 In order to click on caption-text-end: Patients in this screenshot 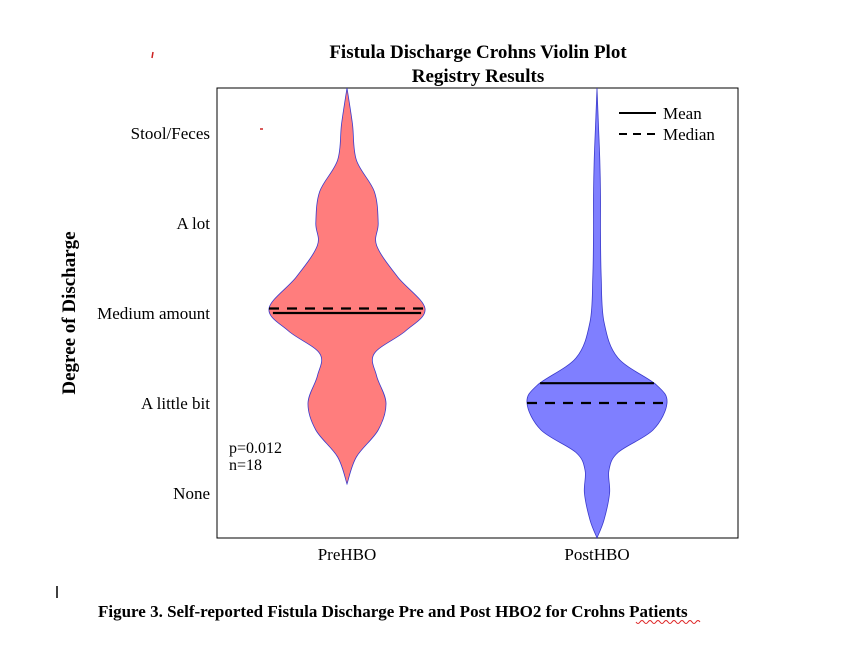, I will do `click(656, 611)`.